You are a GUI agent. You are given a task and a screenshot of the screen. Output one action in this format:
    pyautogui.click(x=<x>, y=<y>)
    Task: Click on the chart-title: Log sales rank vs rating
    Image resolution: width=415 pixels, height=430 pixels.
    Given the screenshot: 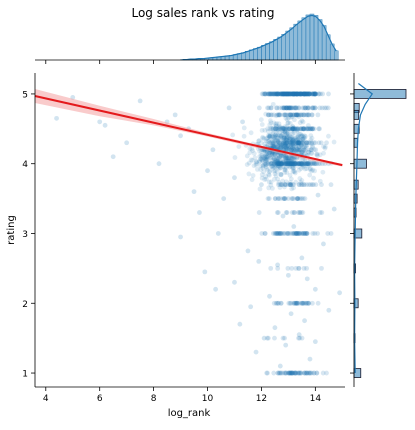 What is the action you would take?
    pyautogui.click(x=202, y=13)
    